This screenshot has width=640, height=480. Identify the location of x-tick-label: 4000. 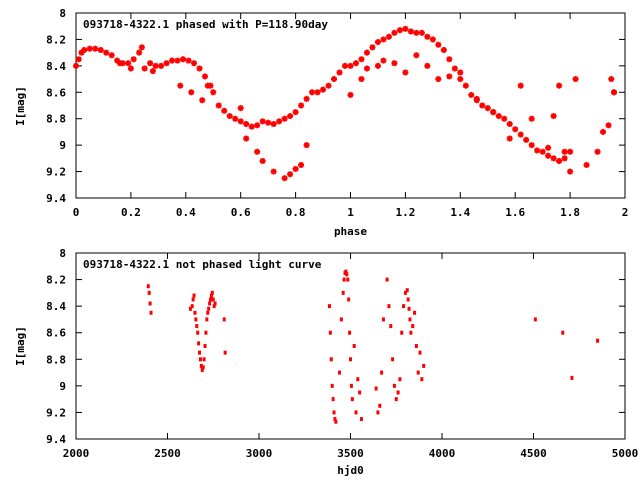
(442, 453).